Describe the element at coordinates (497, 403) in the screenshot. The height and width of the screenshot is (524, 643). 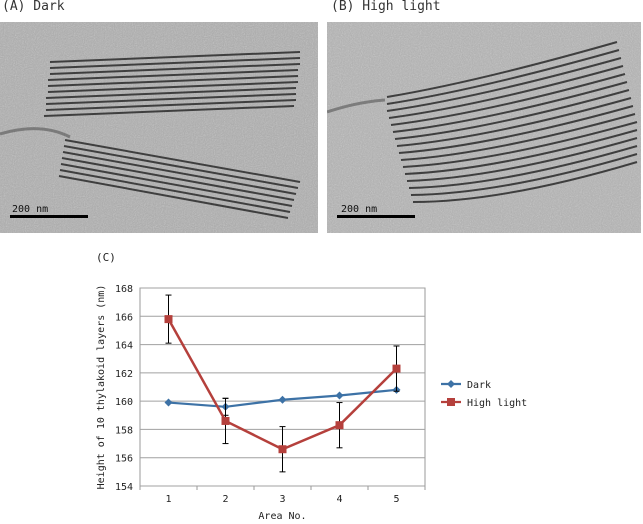
I see `high-light-legend-label: High light` at that location.